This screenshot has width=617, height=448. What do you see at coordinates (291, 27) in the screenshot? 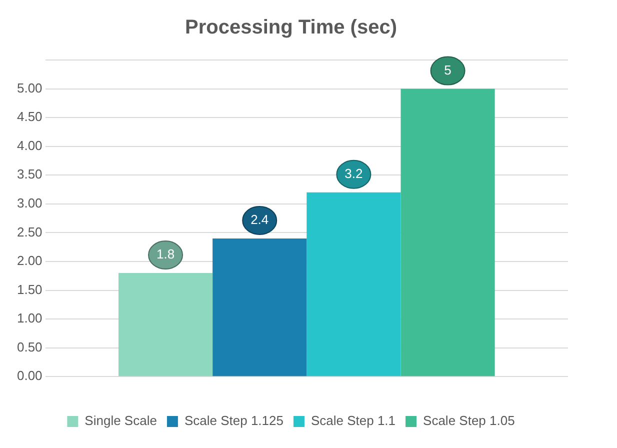
I see `chart-title: Processing Time (sec)` at bounding box center [291, 27].